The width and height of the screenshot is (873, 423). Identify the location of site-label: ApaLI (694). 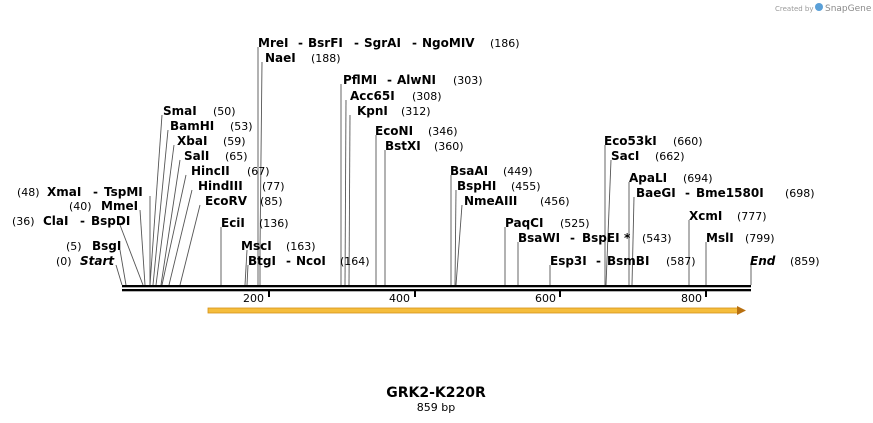
(671, 178).